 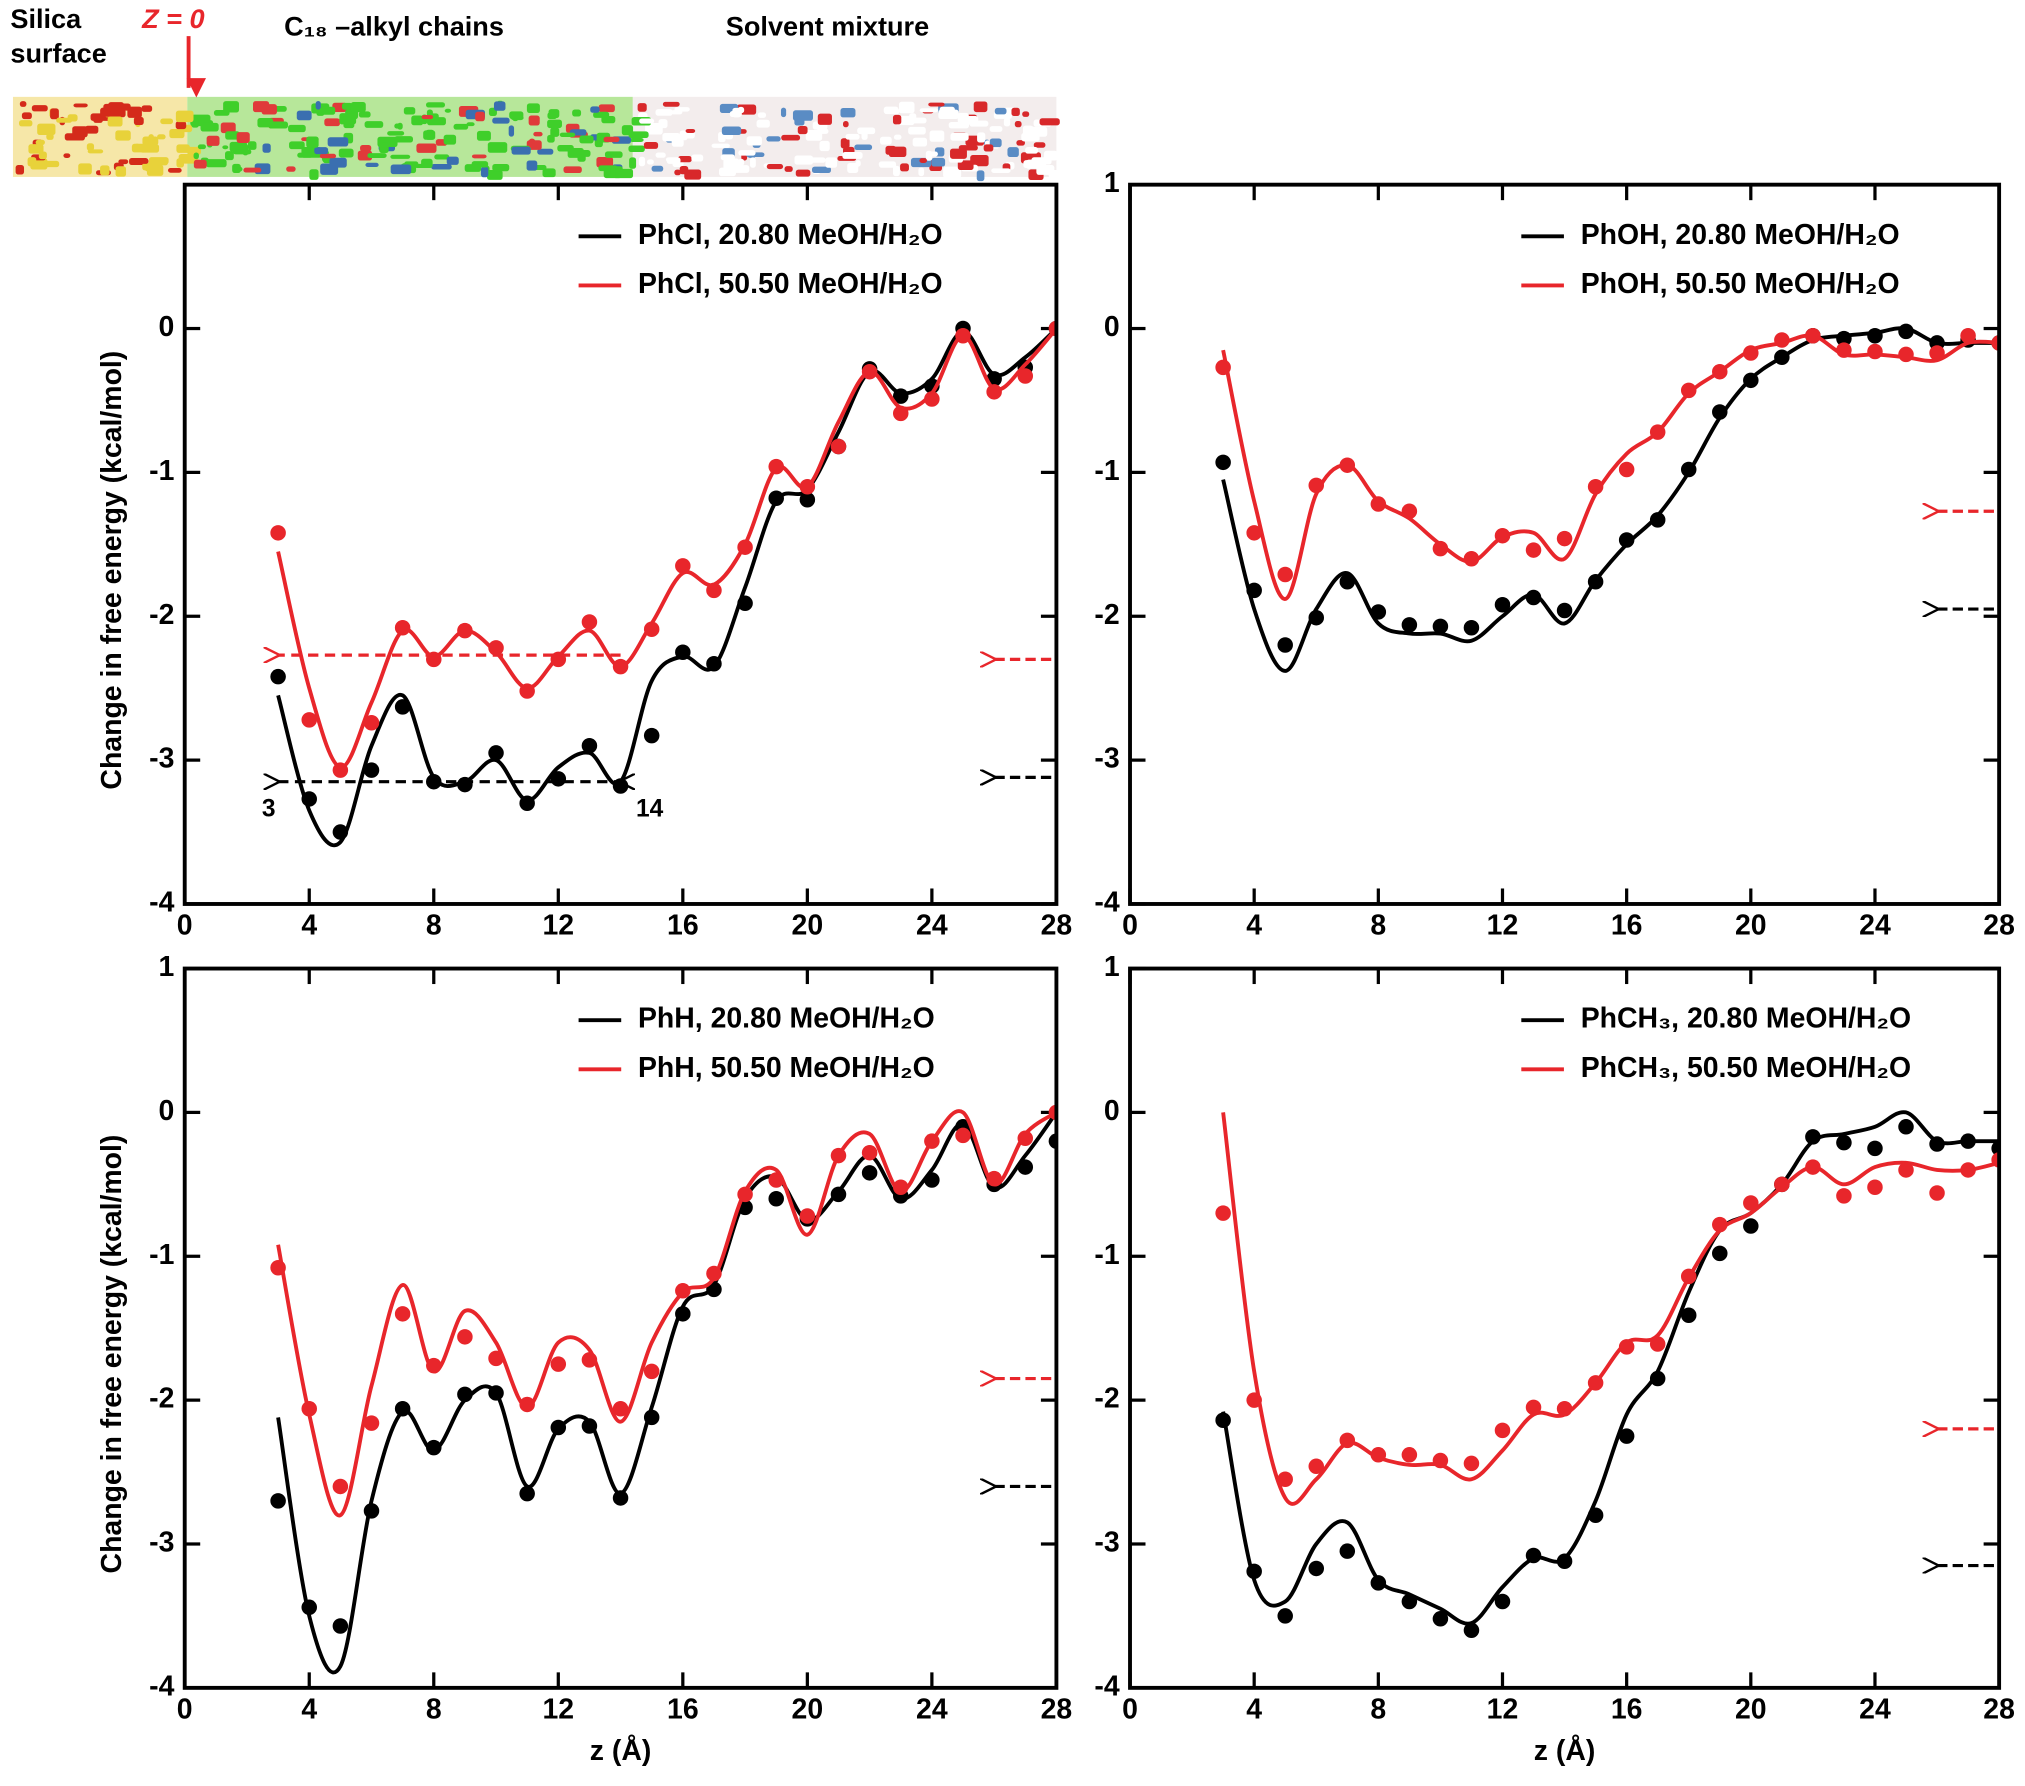 What do you see at coordinates (173, 18) in the screenshot?
I see `origin-label: Z = 0` at bounding box center [173, 18].